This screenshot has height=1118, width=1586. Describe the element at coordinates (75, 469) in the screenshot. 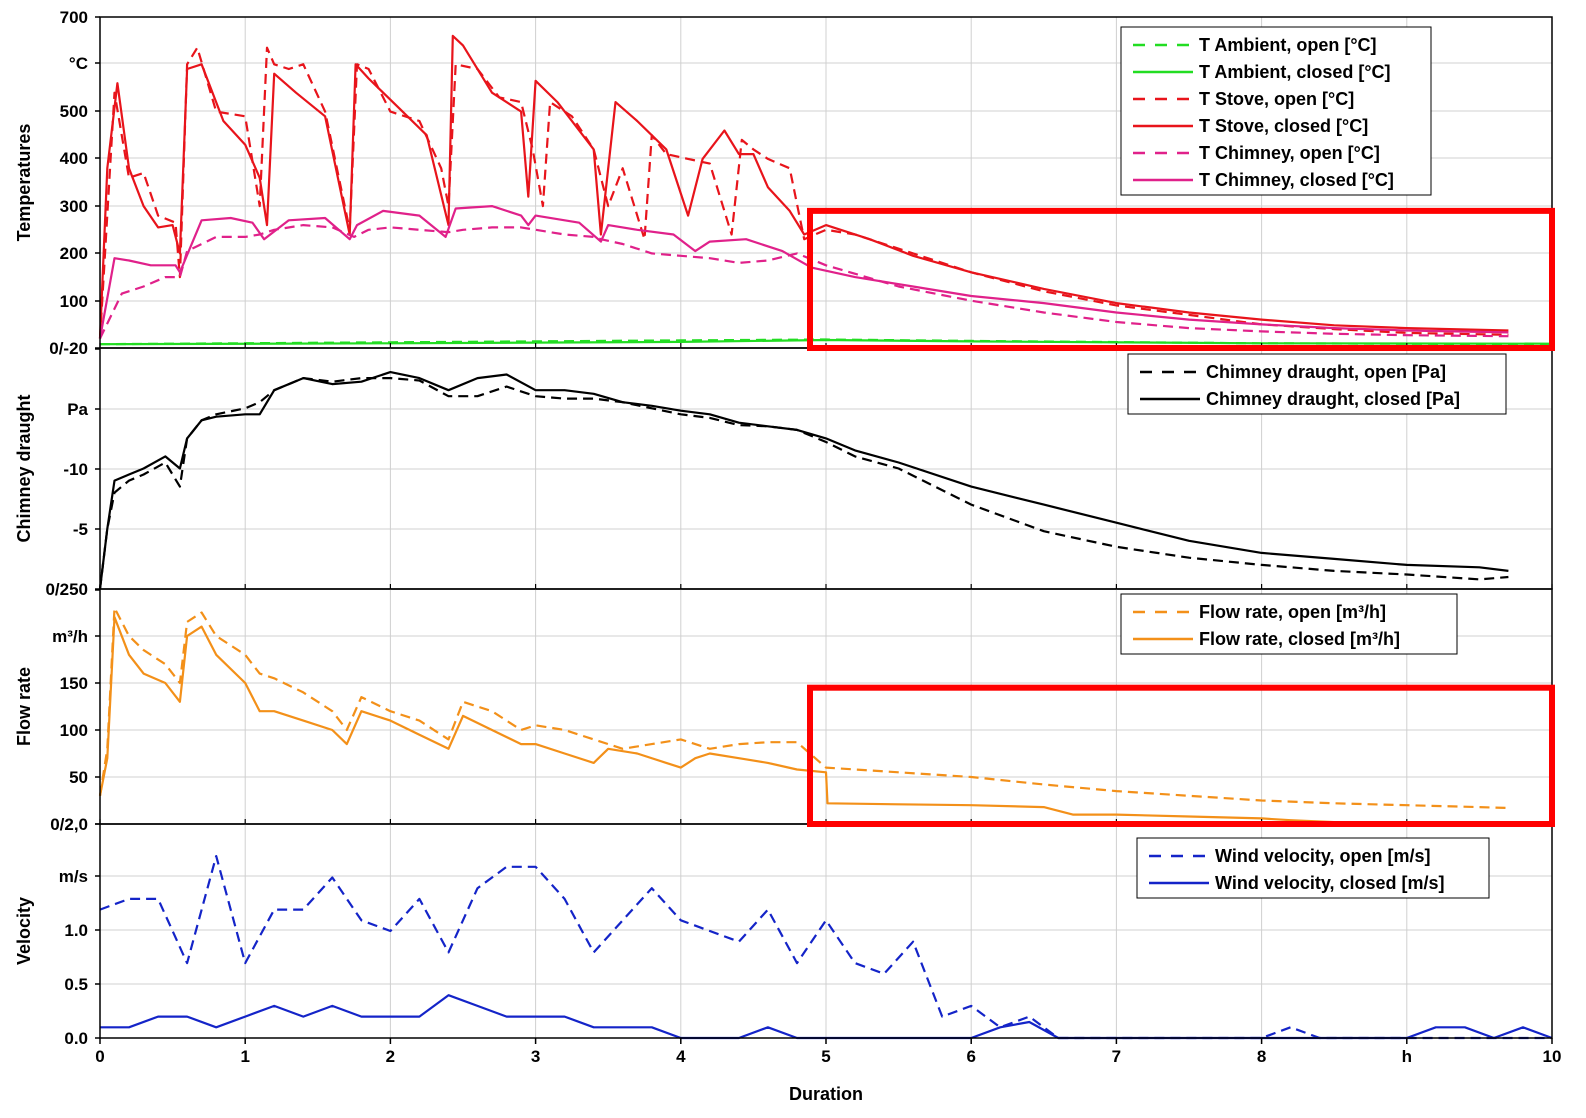

I see `y-tick-label: -10` at that location.